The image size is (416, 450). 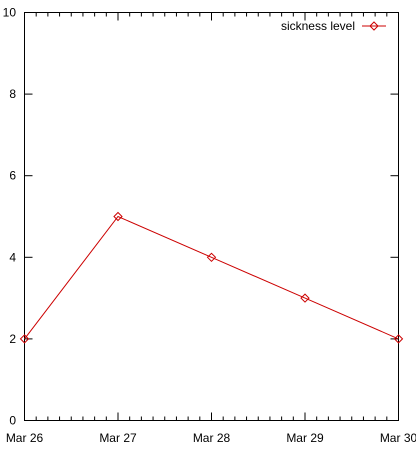 I want to click on y-tick-label: 10, so click(x=10, y=13).